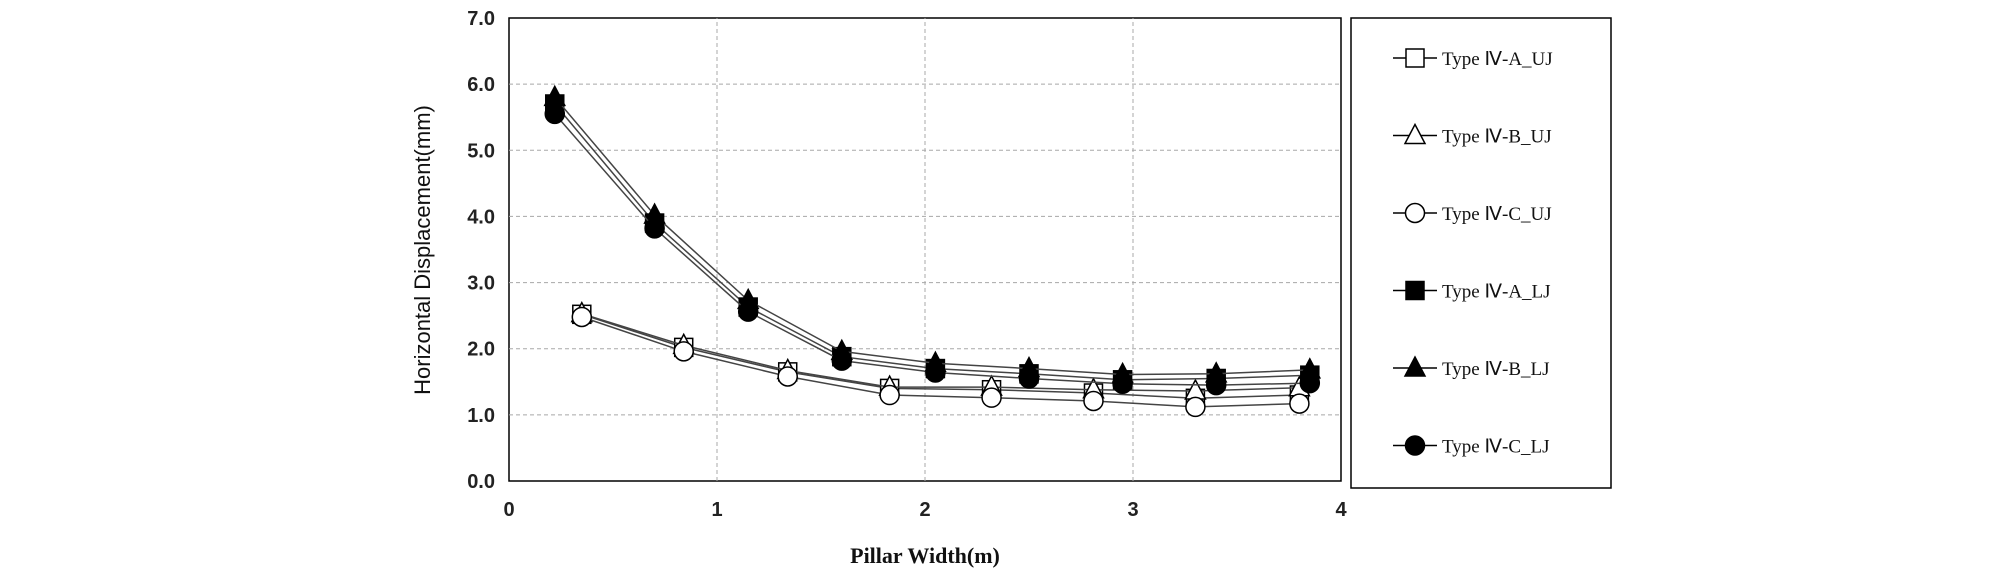 This screenshot has height=569, width=2008. Describe the element at coordinates (1497, 59) in the screenshot. I see `legend-label: Type Ⅳ-A_UJ` at that location.